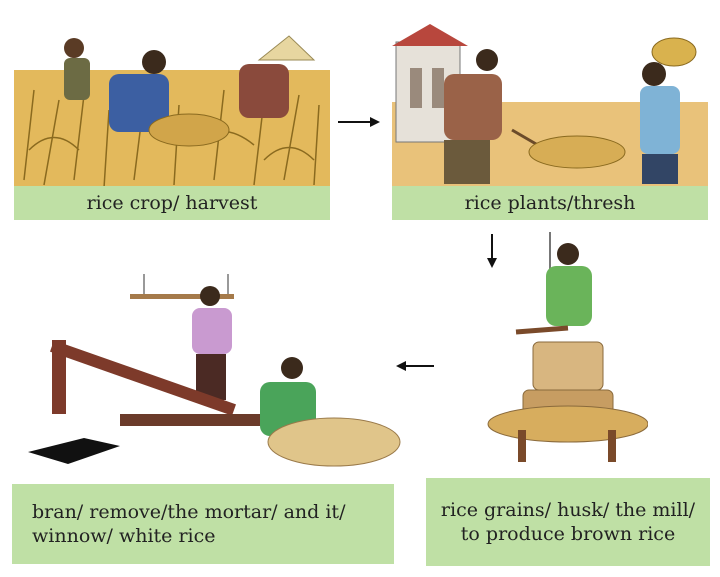  What do you see at coordinates (563, 351) in the screenshot?
I see `mill-scene` at bounding box center [563, 351].